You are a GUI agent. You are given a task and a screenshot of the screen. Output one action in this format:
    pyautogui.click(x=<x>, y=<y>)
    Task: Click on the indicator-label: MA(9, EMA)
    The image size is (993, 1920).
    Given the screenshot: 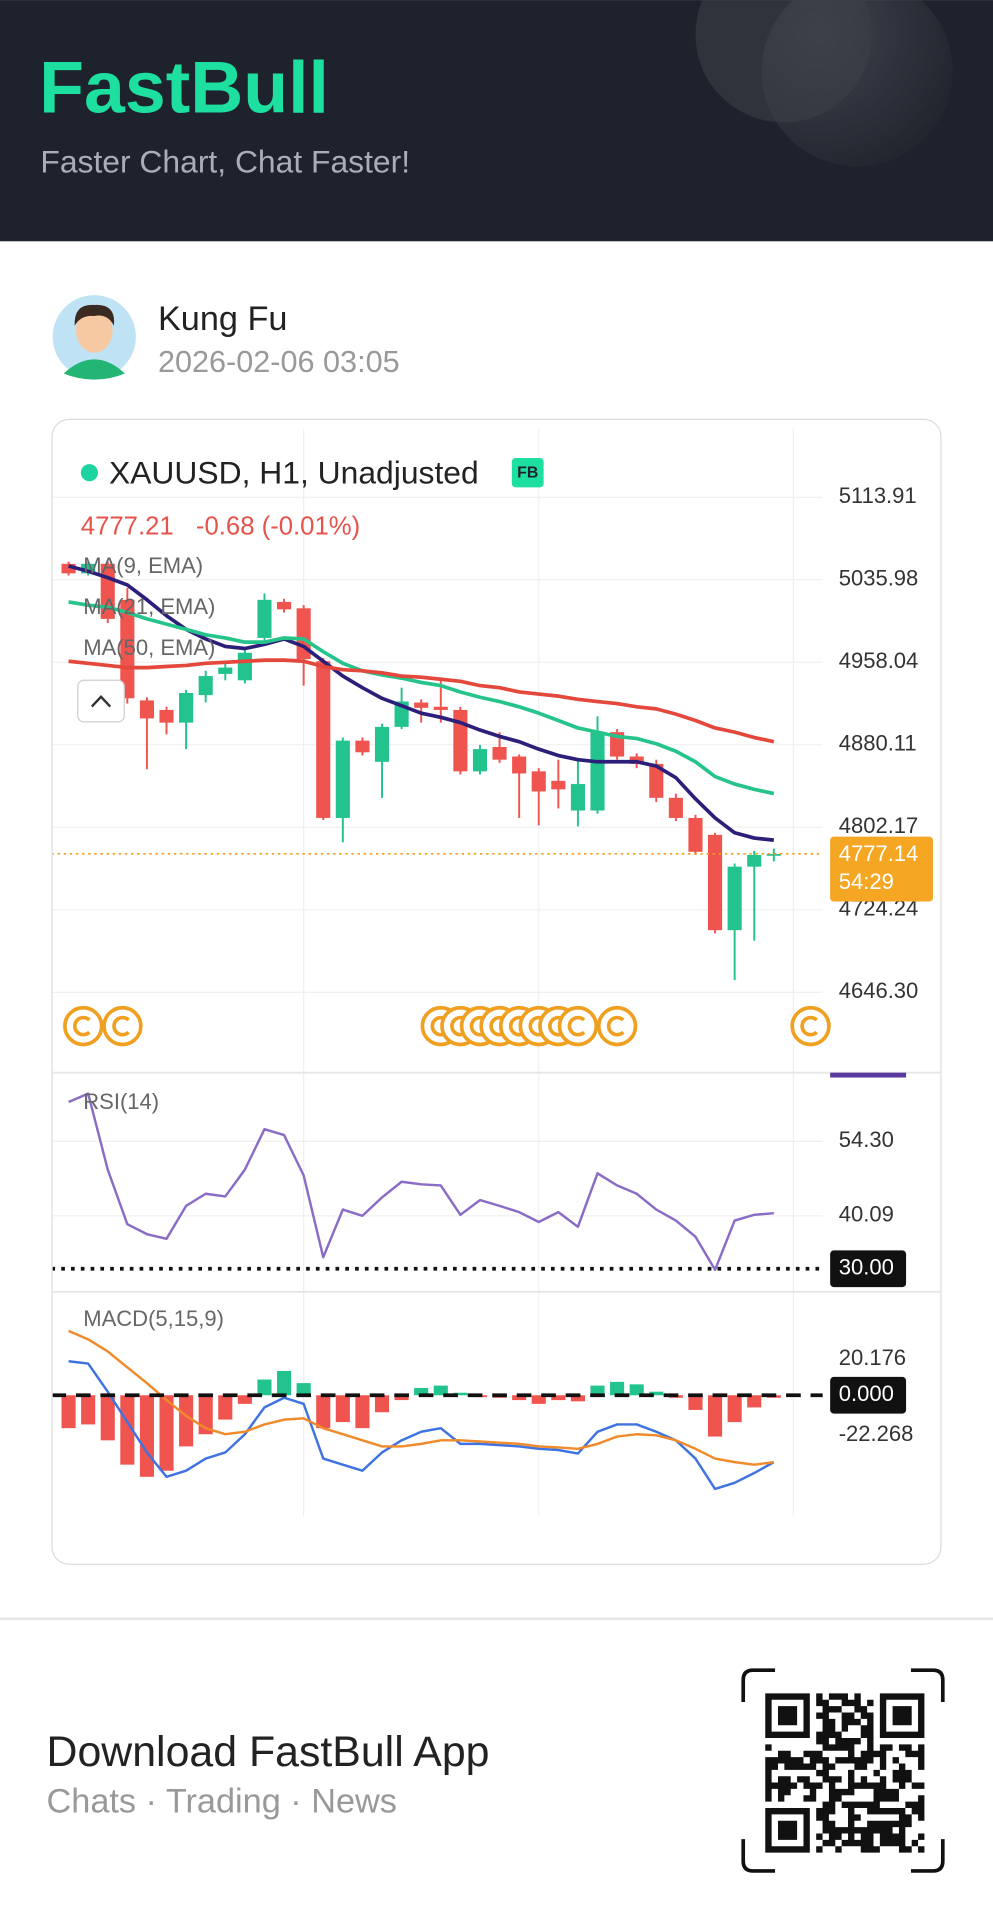 What is the action you would take?
    pyautogui.click(x=143, y=565)
    